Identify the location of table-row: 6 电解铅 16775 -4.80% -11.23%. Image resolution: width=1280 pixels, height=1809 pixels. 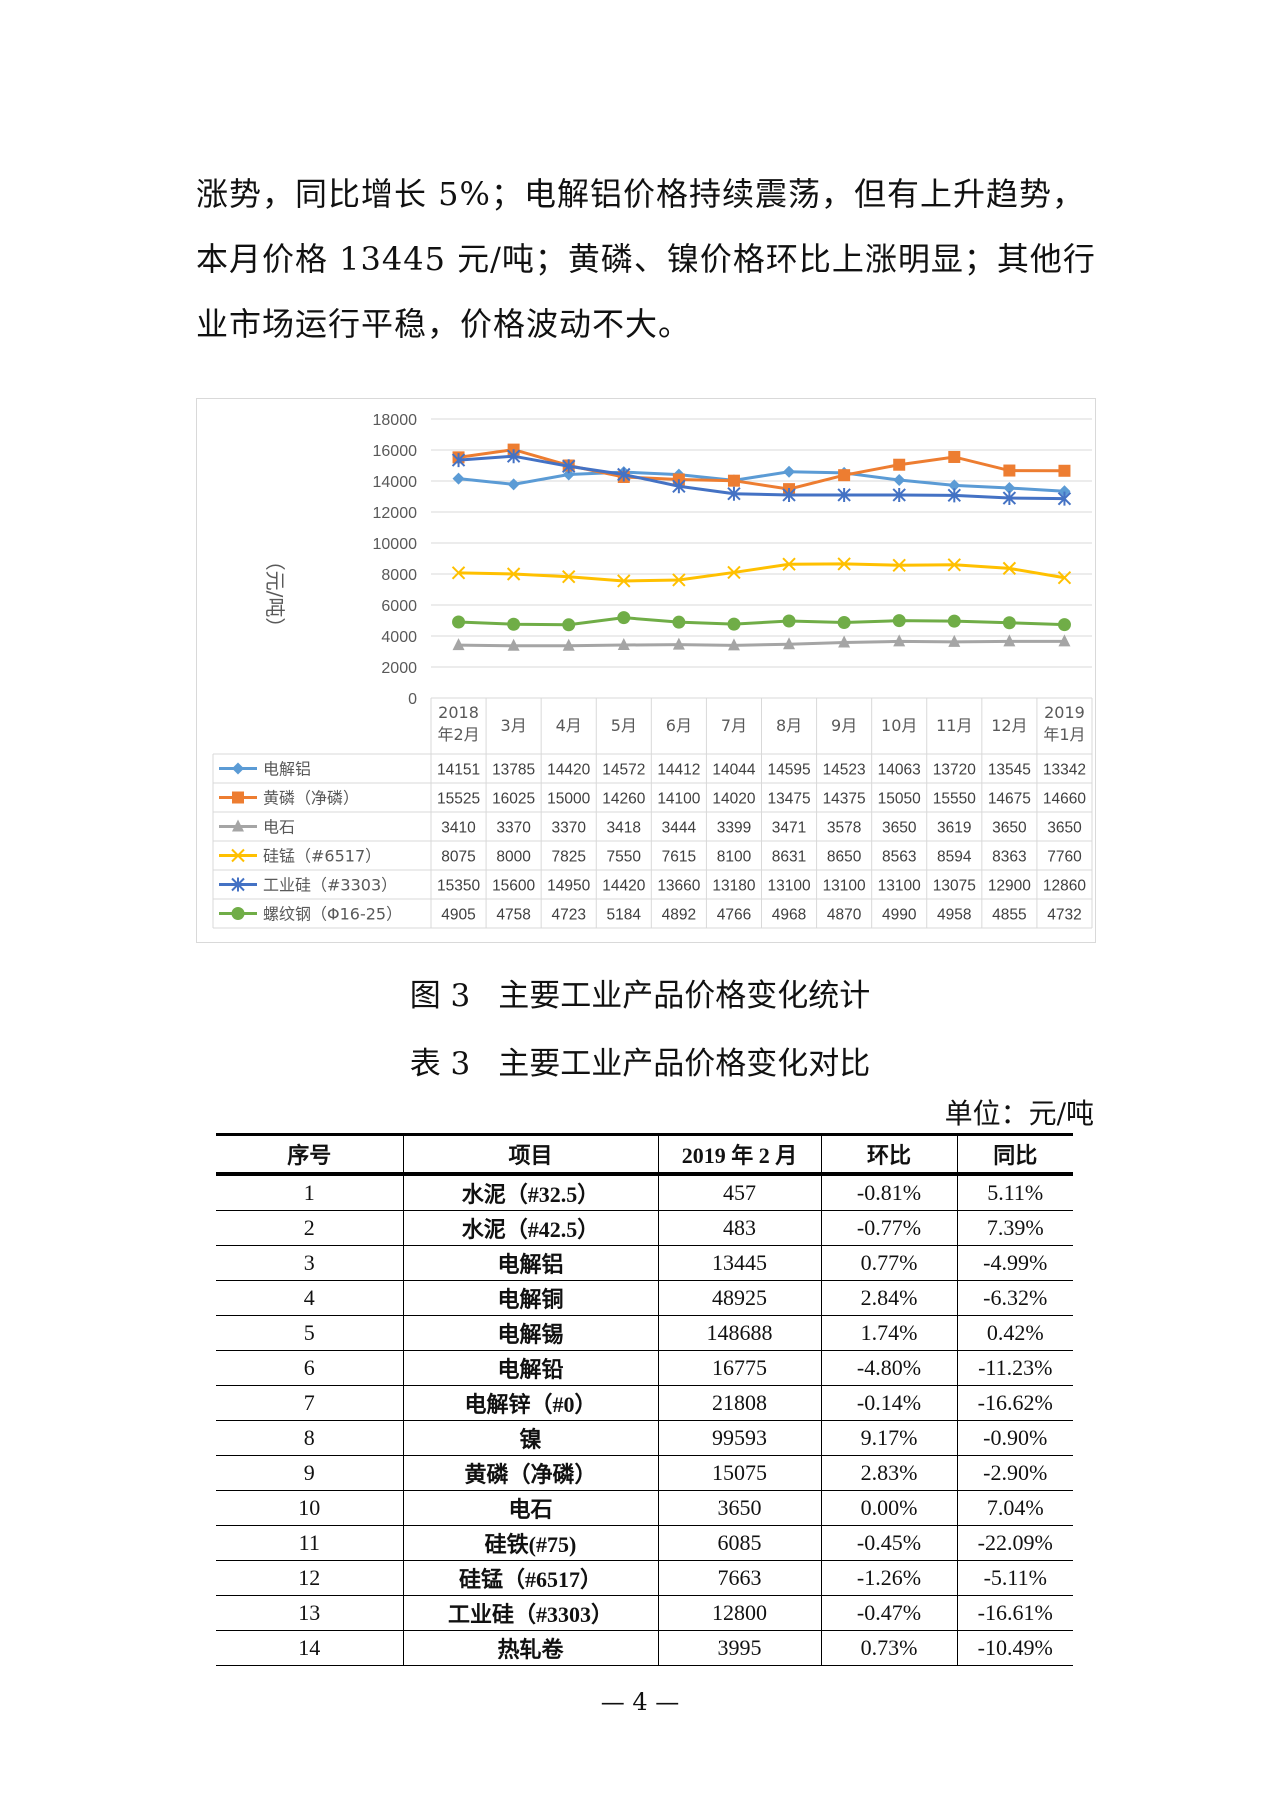
(644, 1368).